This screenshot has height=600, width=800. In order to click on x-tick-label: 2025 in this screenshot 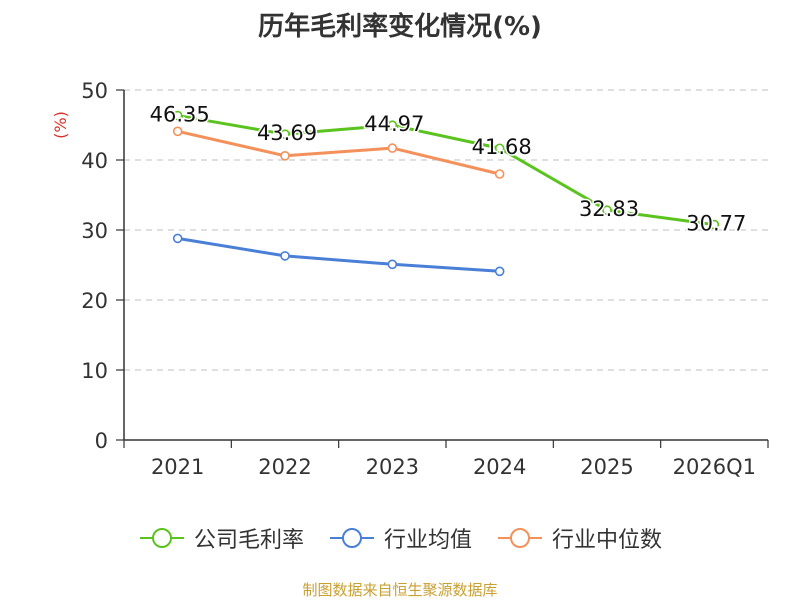, I will do `click(606, 467)`.